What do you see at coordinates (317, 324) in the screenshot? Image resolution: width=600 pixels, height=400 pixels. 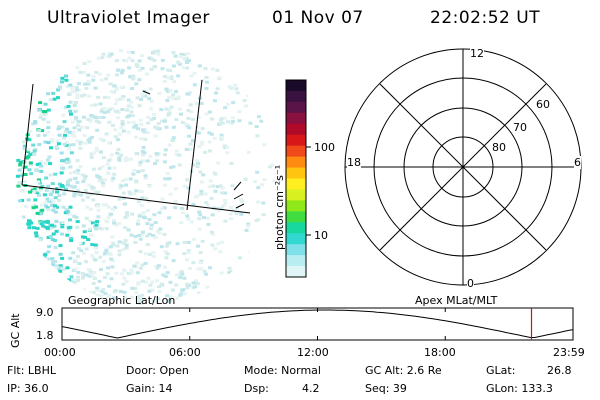 I see `orbit-ticks` at bounding box center [317, 324].